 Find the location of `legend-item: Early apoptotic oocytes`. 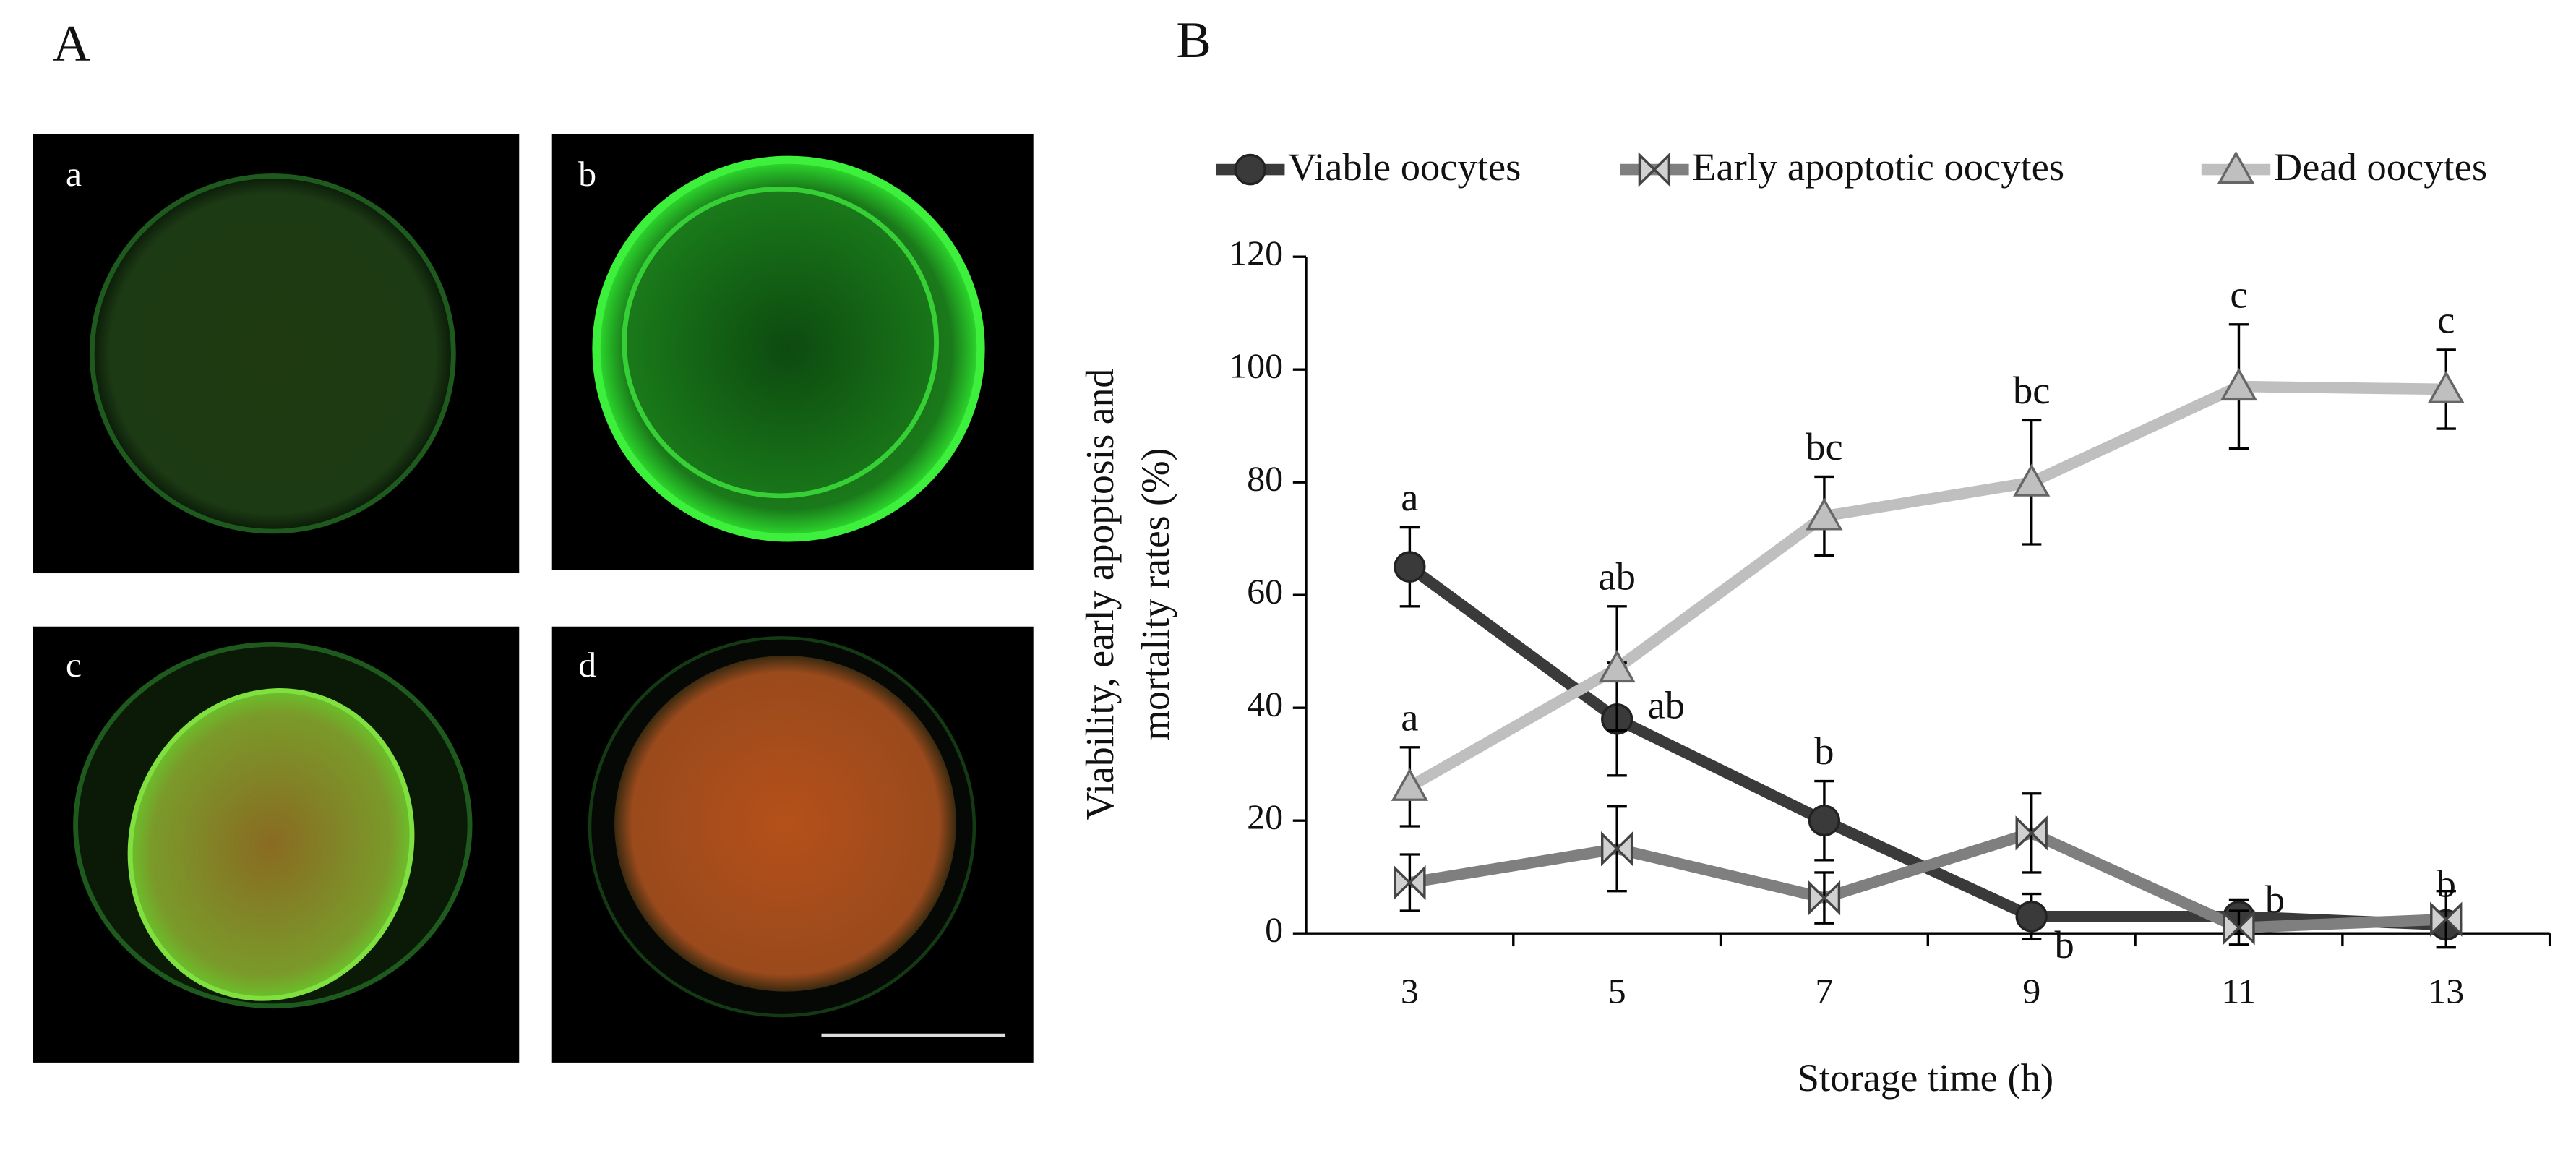

legend-item: Early apoptotic oocytes is located at coordinates (1842, 167).